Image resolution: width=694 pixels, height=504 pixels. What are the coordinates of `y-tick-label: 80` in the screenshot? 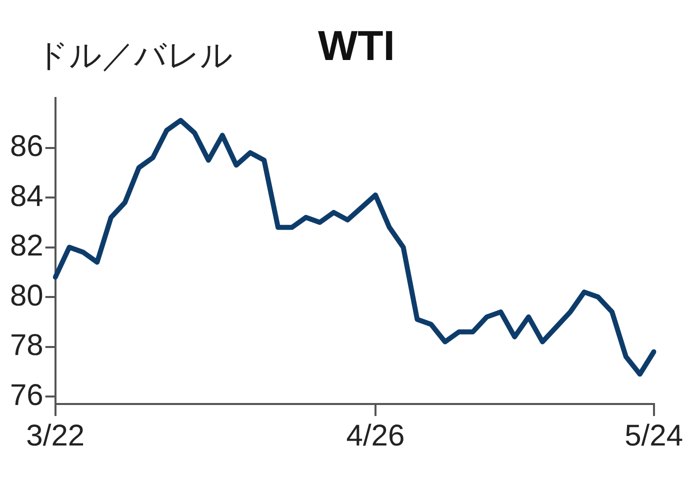 It's located at (27, 295).